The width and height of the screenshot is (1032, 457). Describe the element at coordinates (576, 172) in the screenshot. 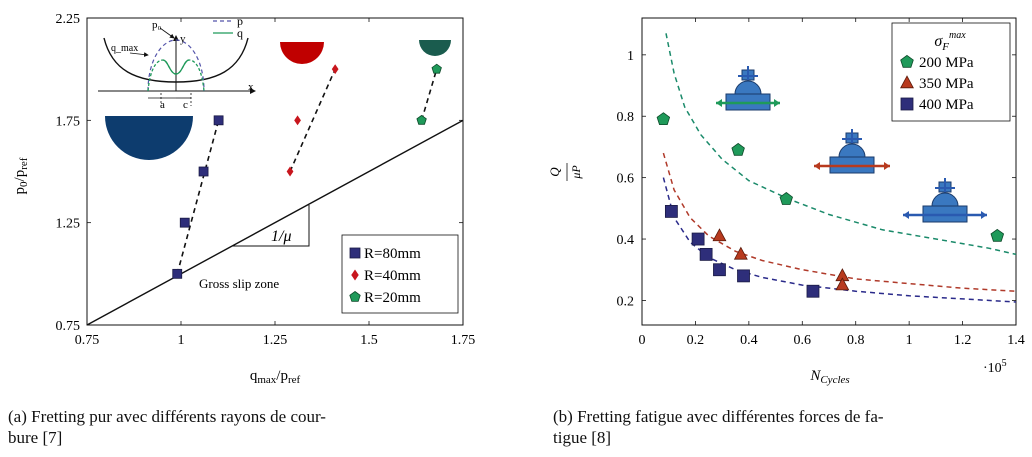

I see `y-axis-label-b-denominator: μP` at that location.